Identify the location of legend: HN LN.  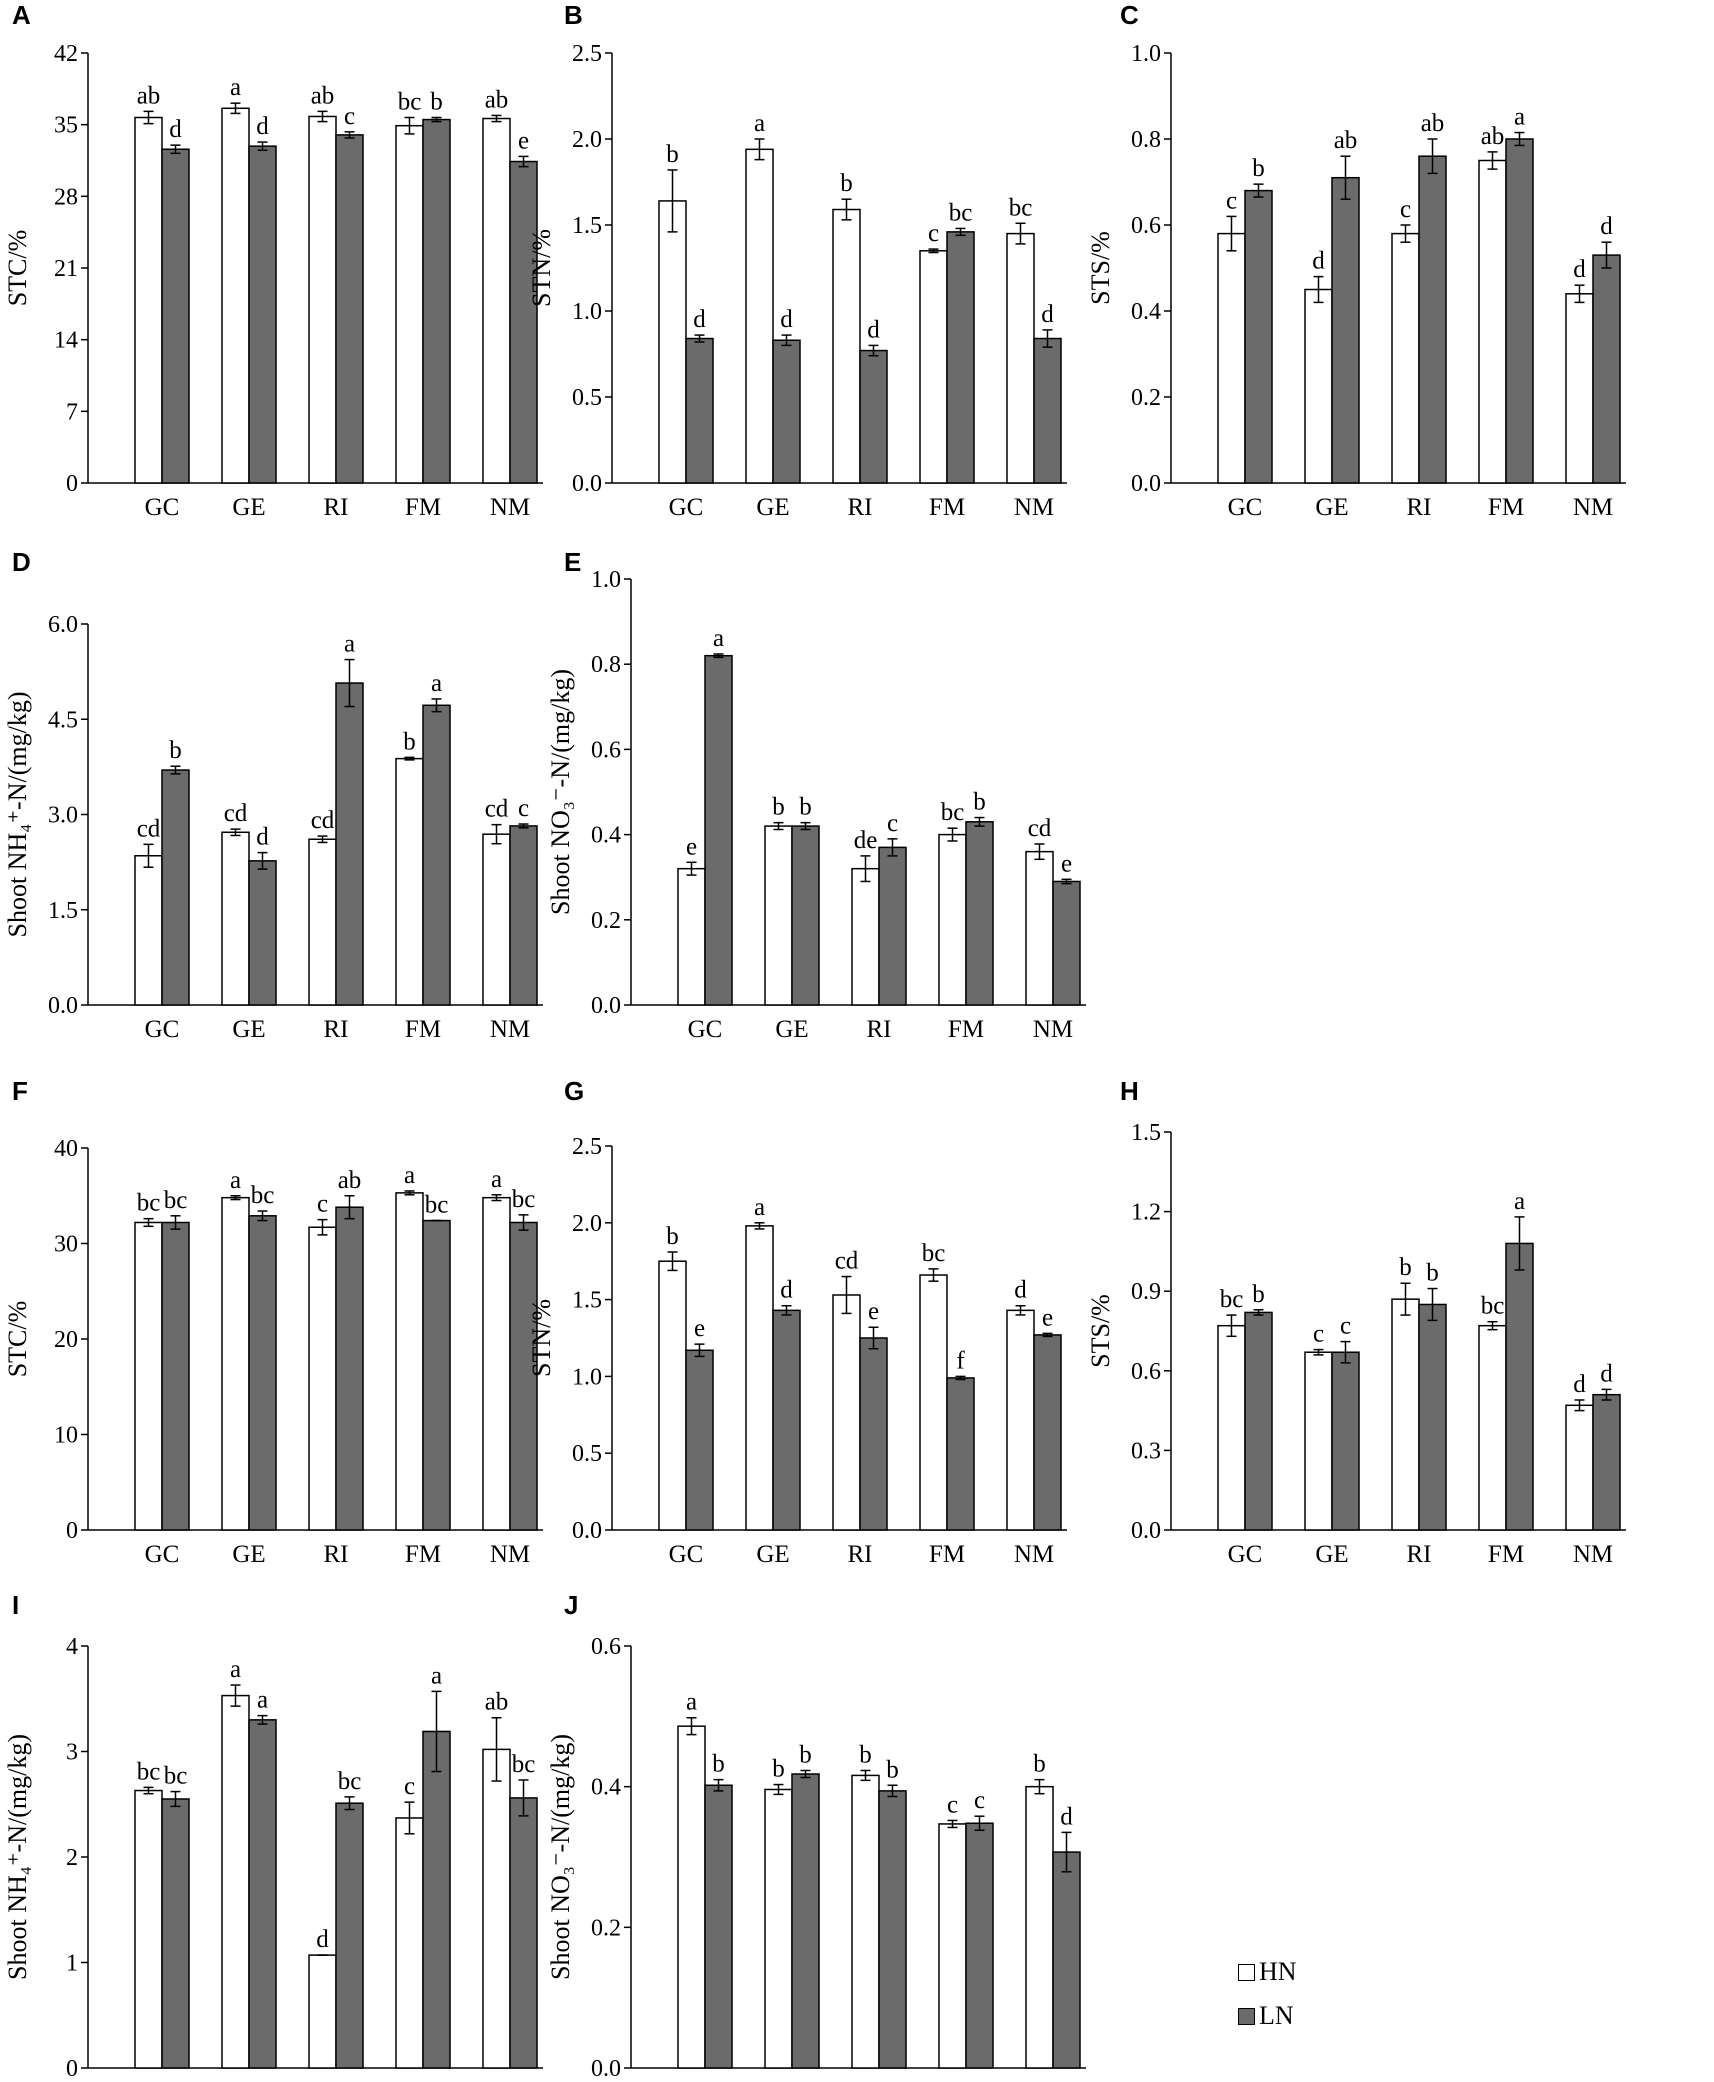
(1267, 1994).